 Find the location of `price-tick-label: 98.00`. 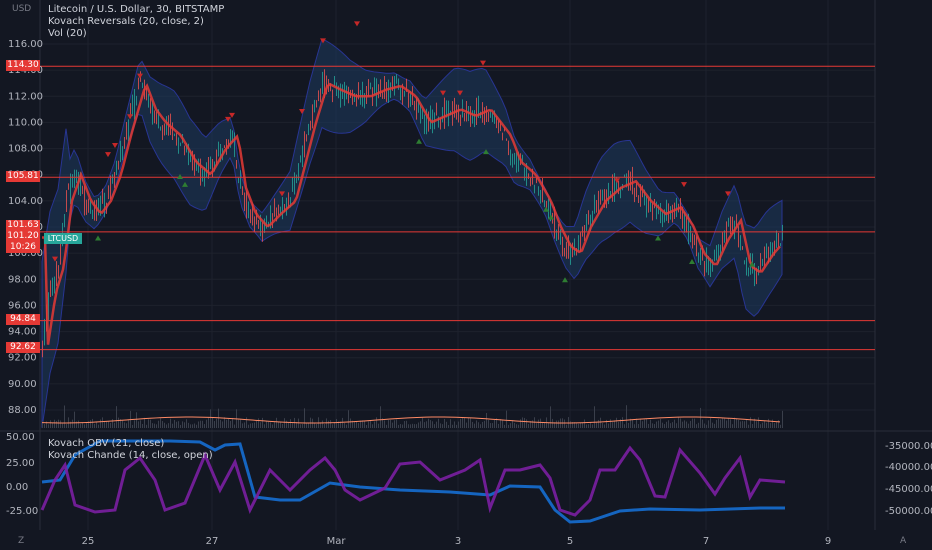

price-tick-label: 98.00 is located at coordinates (22, 279).